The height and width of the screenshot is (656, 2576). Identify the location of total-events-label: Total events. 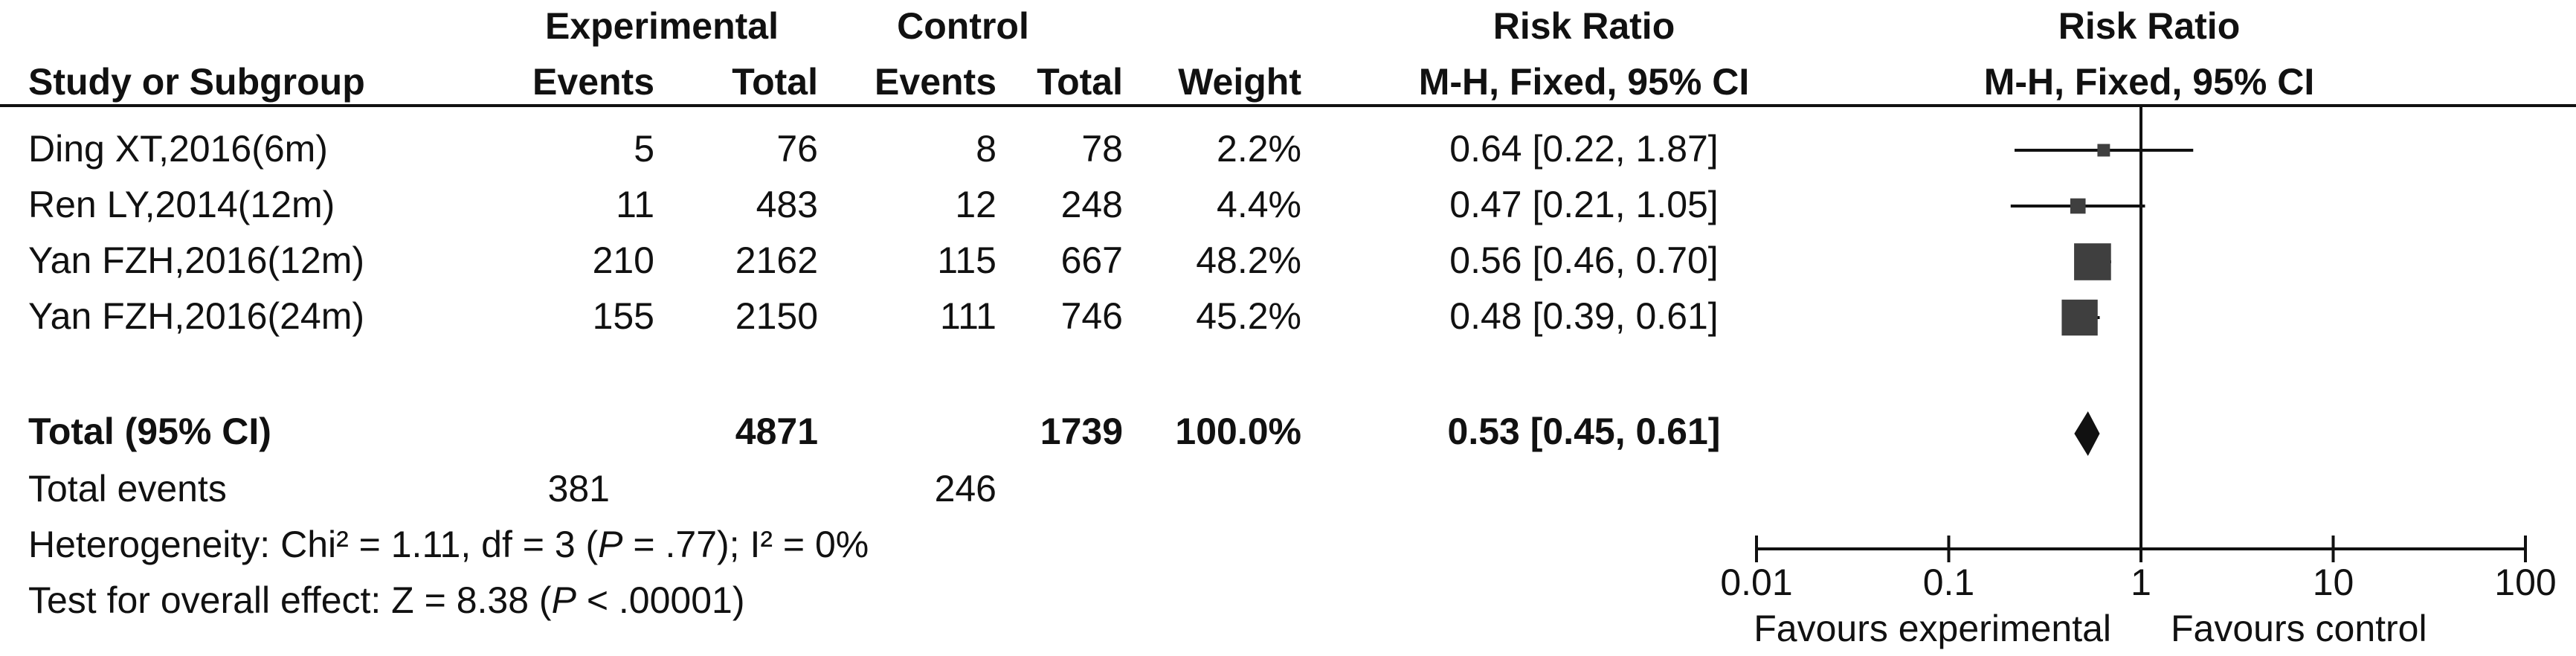
(127, 488).